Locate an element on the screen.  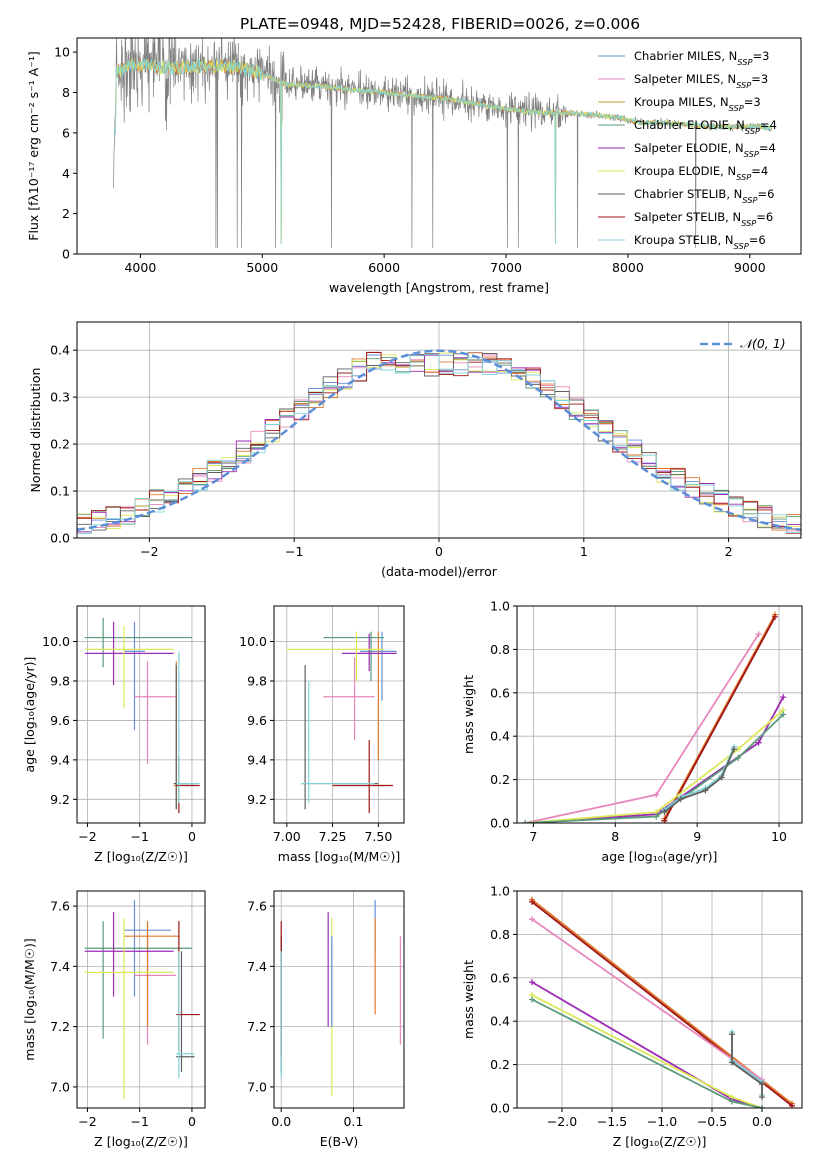
y-tick-label: 0 is located at coordinates (66, 254).